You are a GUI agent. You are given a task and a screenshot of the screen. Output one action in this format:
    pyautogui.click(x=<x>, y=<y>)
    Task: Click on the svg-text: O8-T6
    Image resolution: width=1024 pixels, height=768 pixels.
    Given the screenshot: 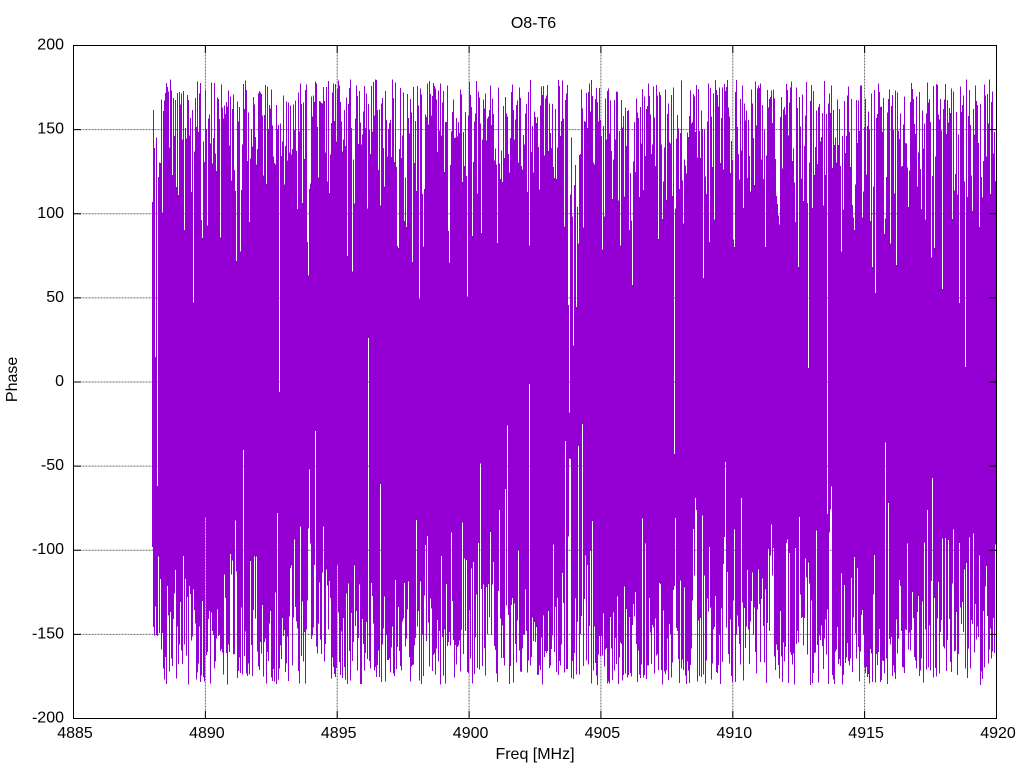 What is the action you would take?
    pyautogui.click(x=533, y=23)
    